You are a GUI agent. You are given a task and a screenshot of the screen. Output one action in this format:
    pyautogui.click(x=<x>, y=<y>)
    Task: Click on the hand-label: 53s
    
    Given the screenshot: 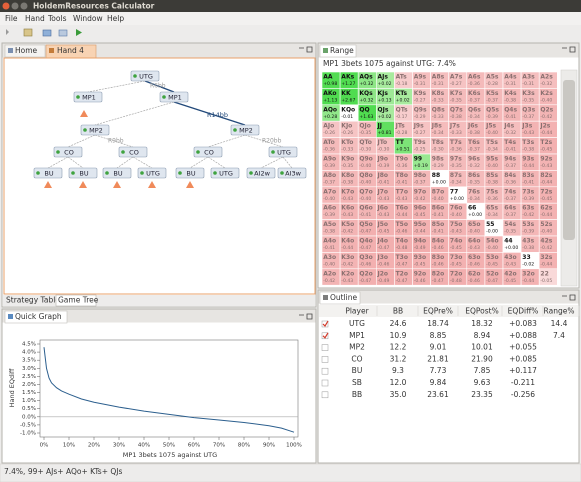 What is the action you would take?
    pyautogui.click(x=528, y=224)
    